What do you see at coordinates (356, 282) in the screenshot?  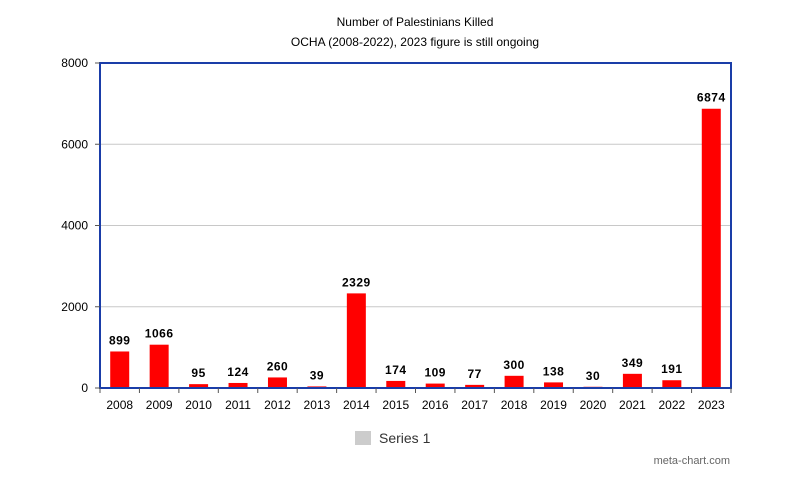 I see `data-label-2014: 2329` at bounding box center [356, 282].